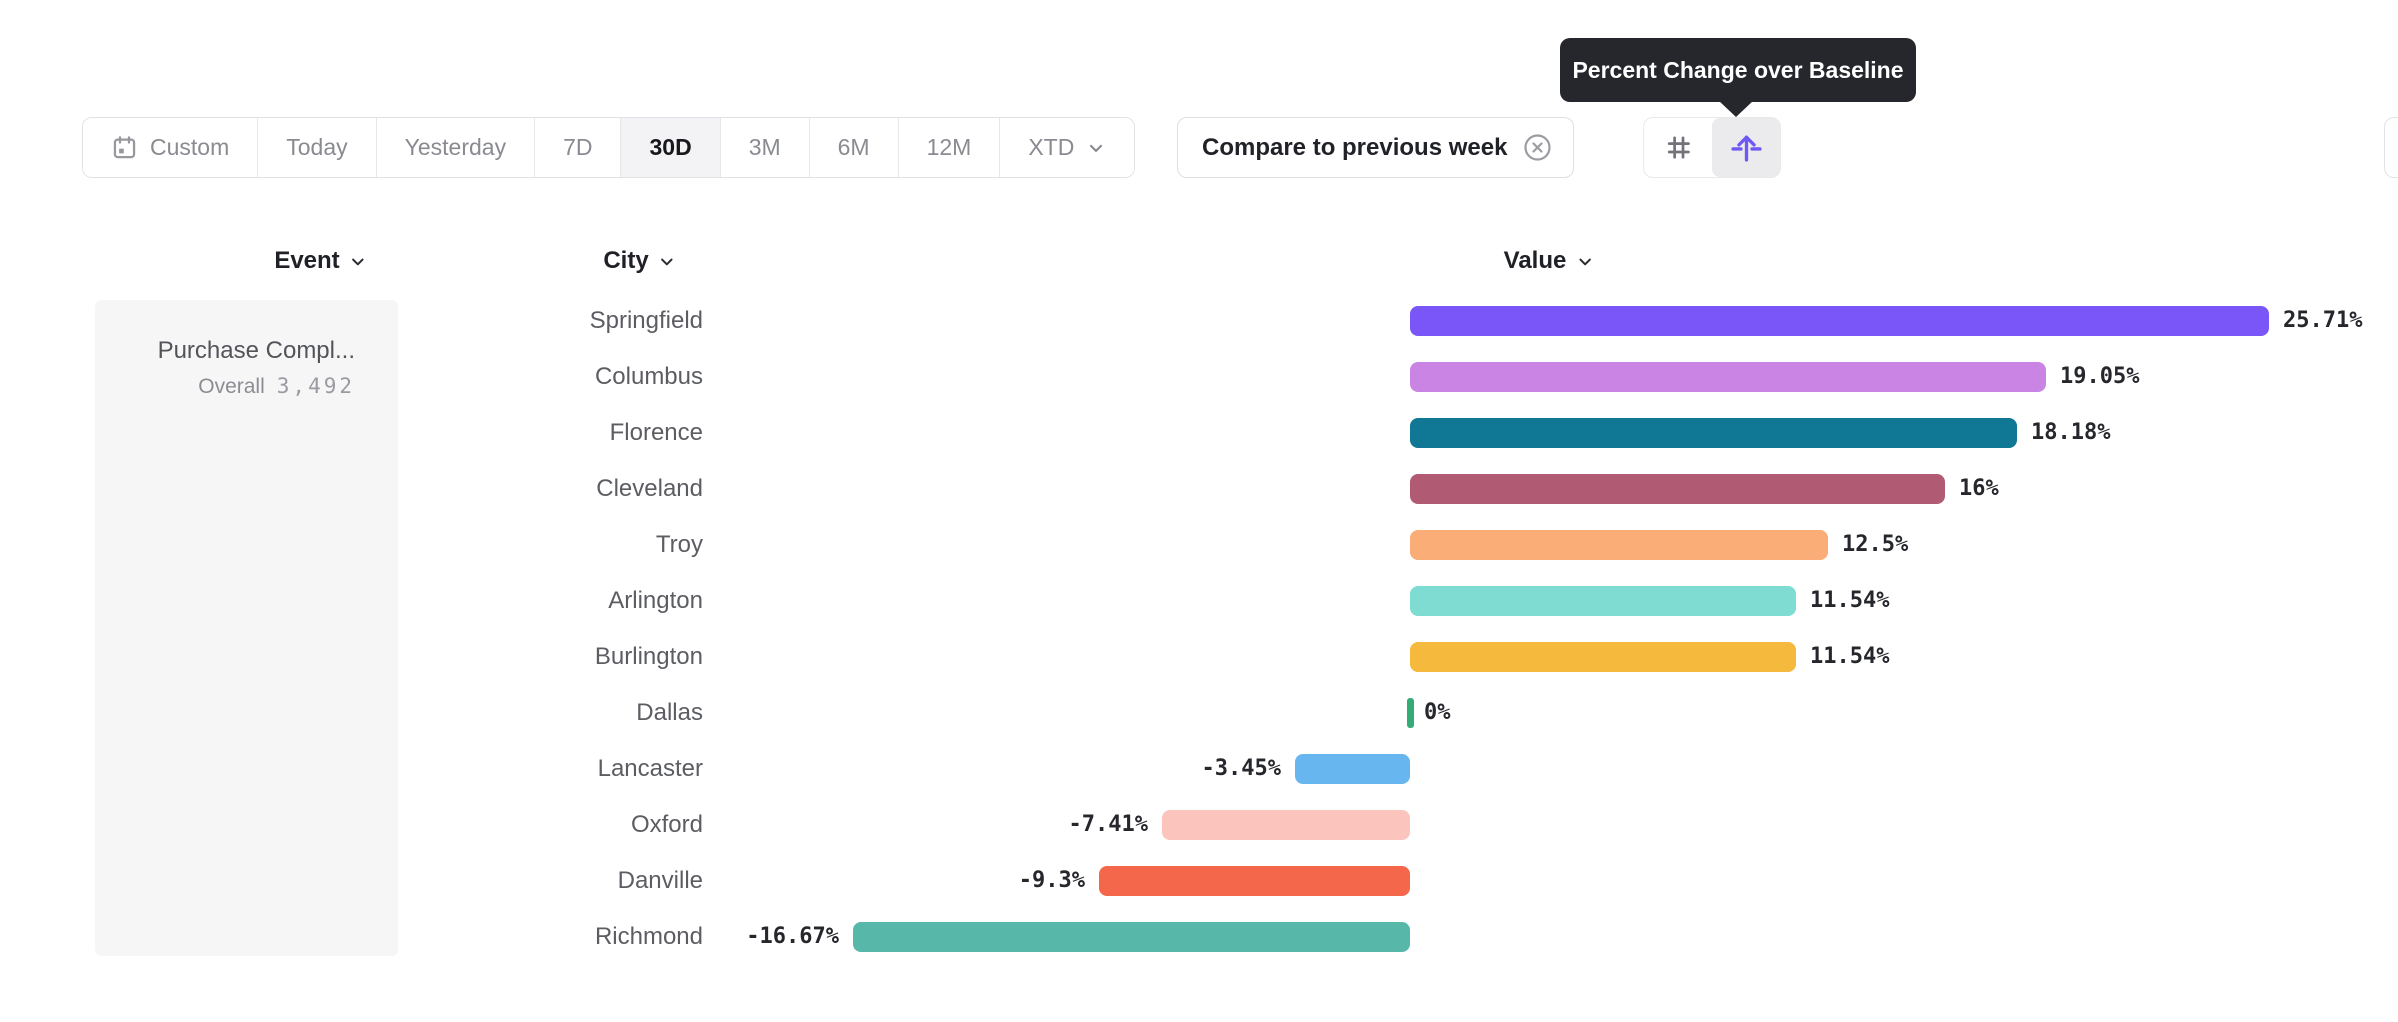 The width and height of the screenshot is (2398, 1022). I want to click on zero-baseline-tick, so click(1410, 713).